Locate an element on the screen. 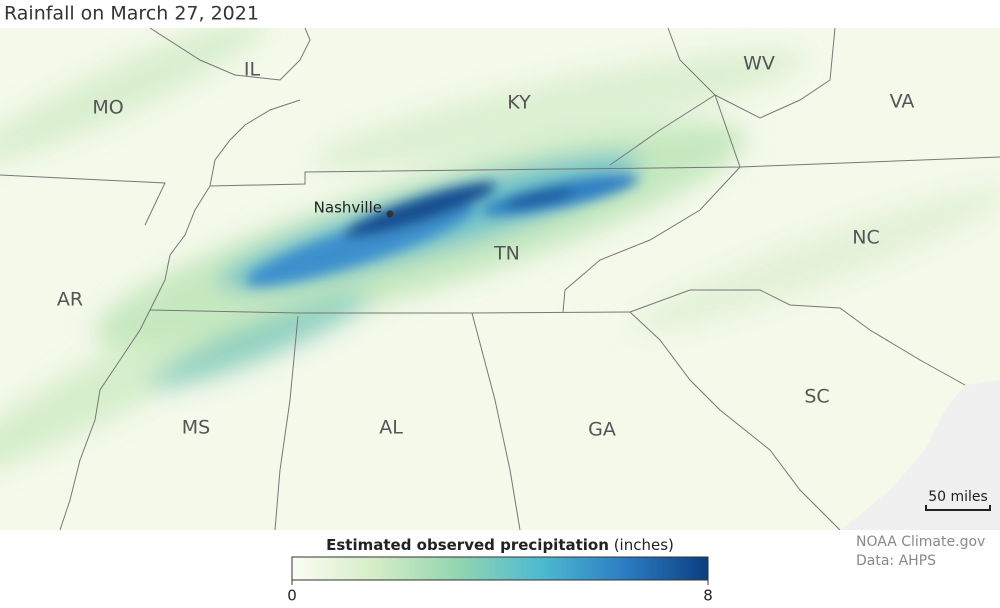  state-label: NC is located at coordinates (865, 238).